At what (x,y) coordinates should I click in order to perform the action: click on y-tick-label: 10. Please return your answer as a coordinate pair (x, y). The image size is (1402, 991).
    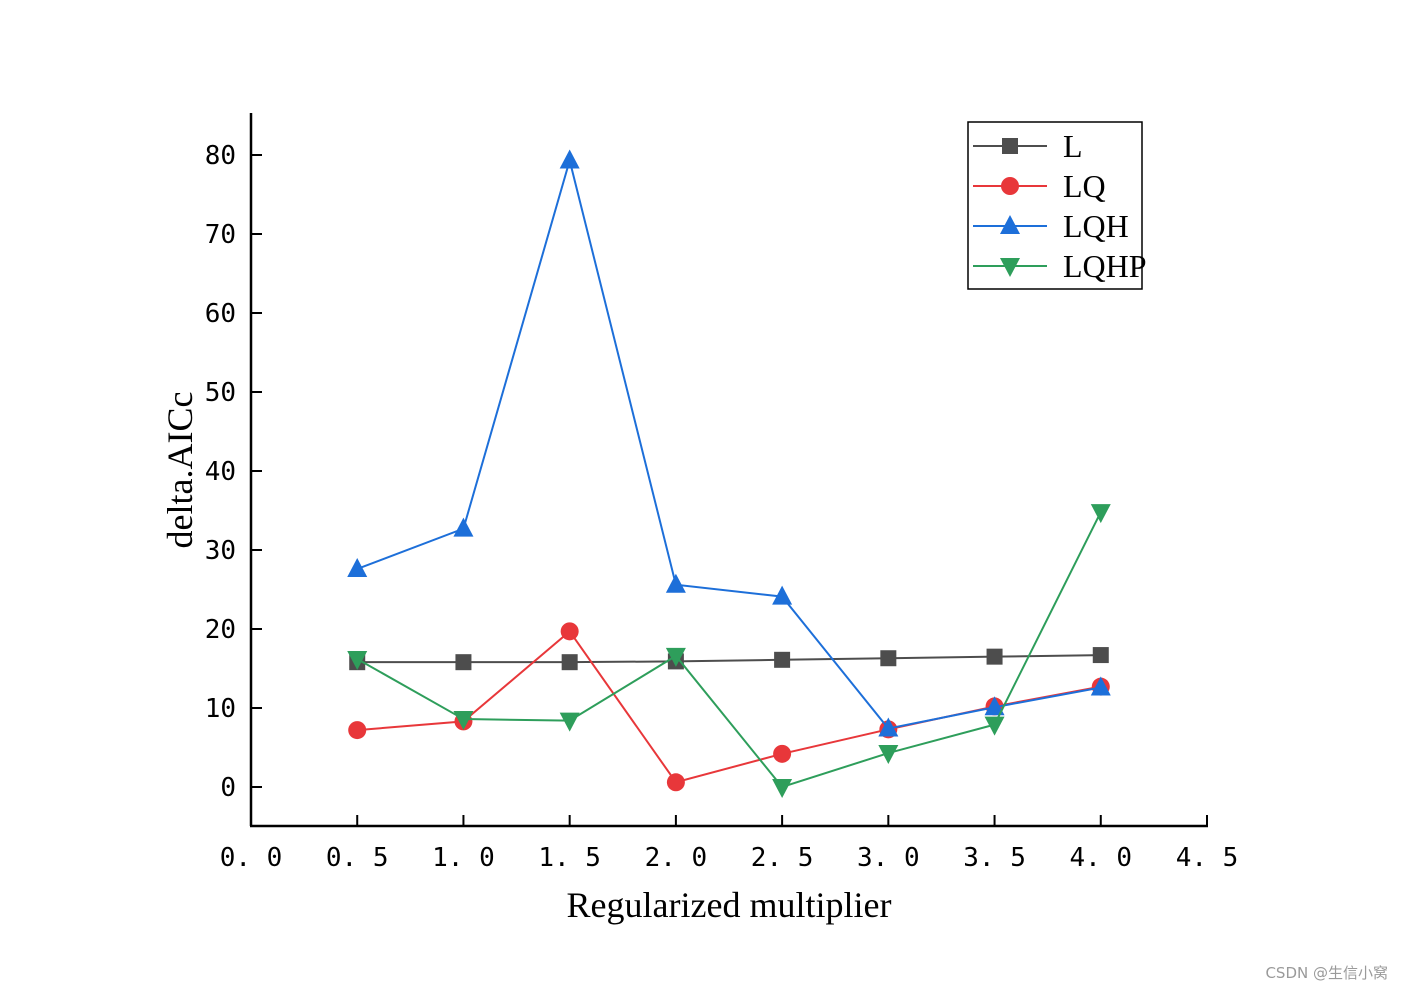
    Looking at the image, I should click on (220, 709).